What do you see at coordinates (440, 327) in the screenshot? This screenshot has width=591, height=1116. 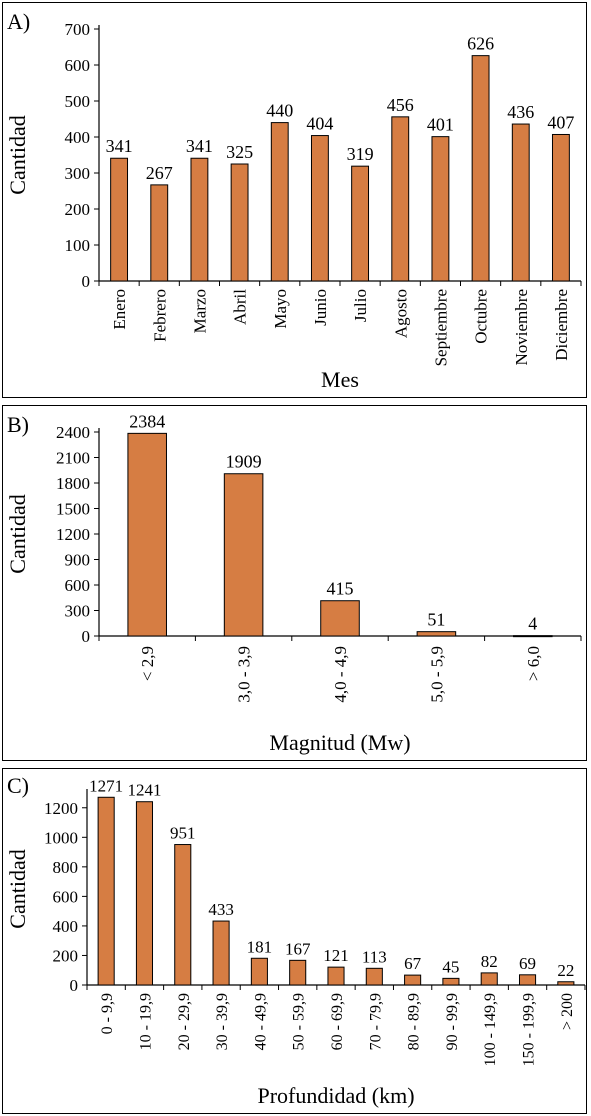 I see `x-tick-label: Septiembre` at bounding box center [440, 327].